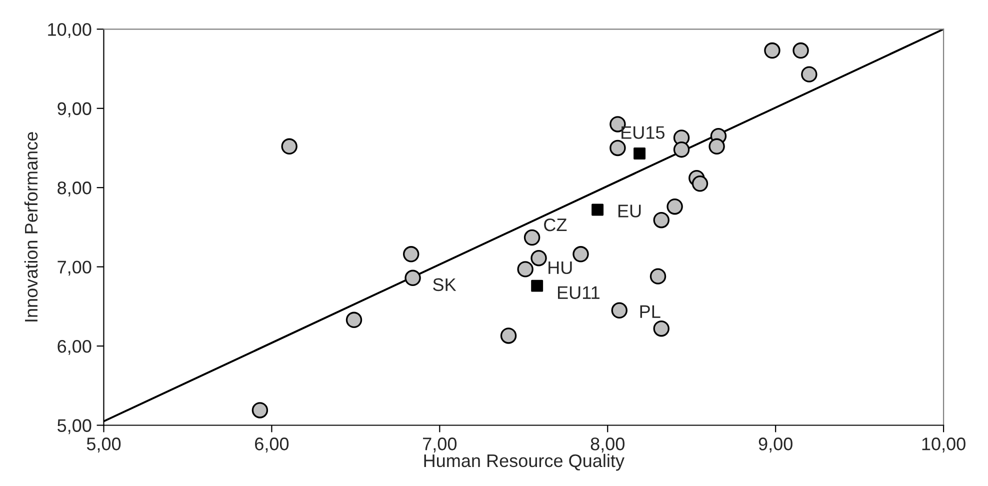  Describe the element at coordinates (103, 445) in the screenshot. I see `x-tick-label: 5,00` at that location.